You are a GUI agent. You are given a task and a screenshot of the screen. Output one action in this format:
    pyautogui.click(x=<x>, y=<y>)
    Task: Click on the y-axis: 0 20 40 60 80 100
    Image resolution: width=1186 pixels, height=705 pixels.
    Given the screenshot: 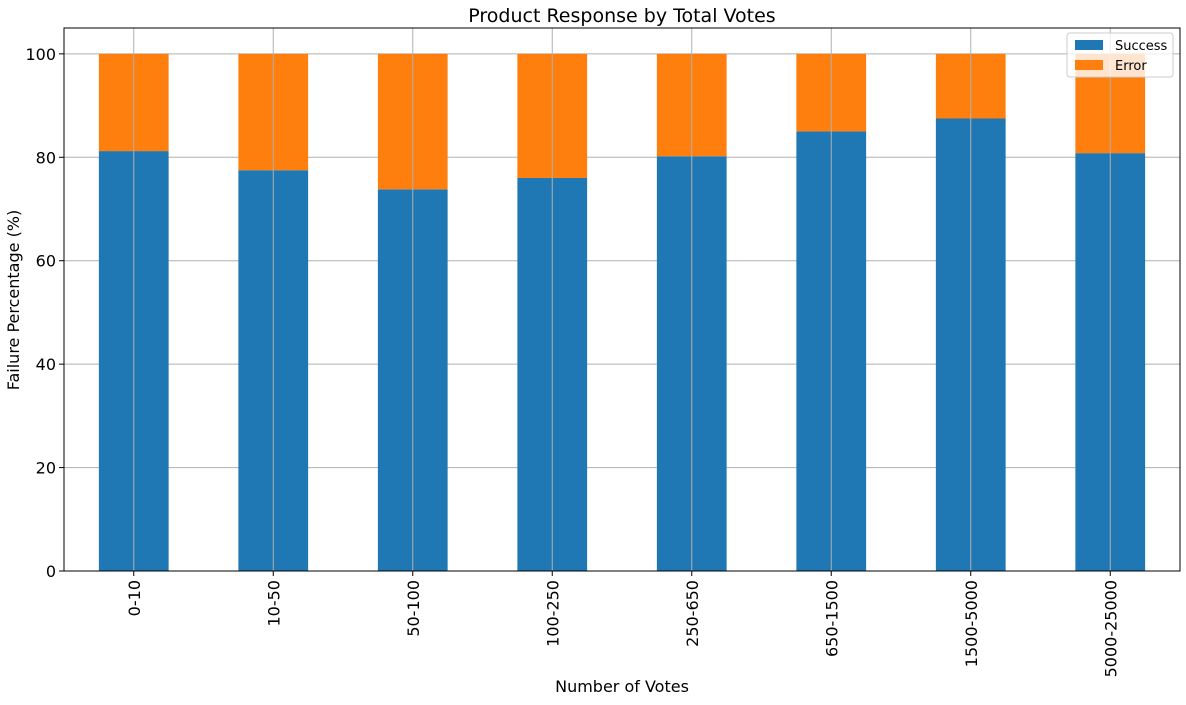 What is the action you would take?
    pyautogui.click(x=44, y=313)
    